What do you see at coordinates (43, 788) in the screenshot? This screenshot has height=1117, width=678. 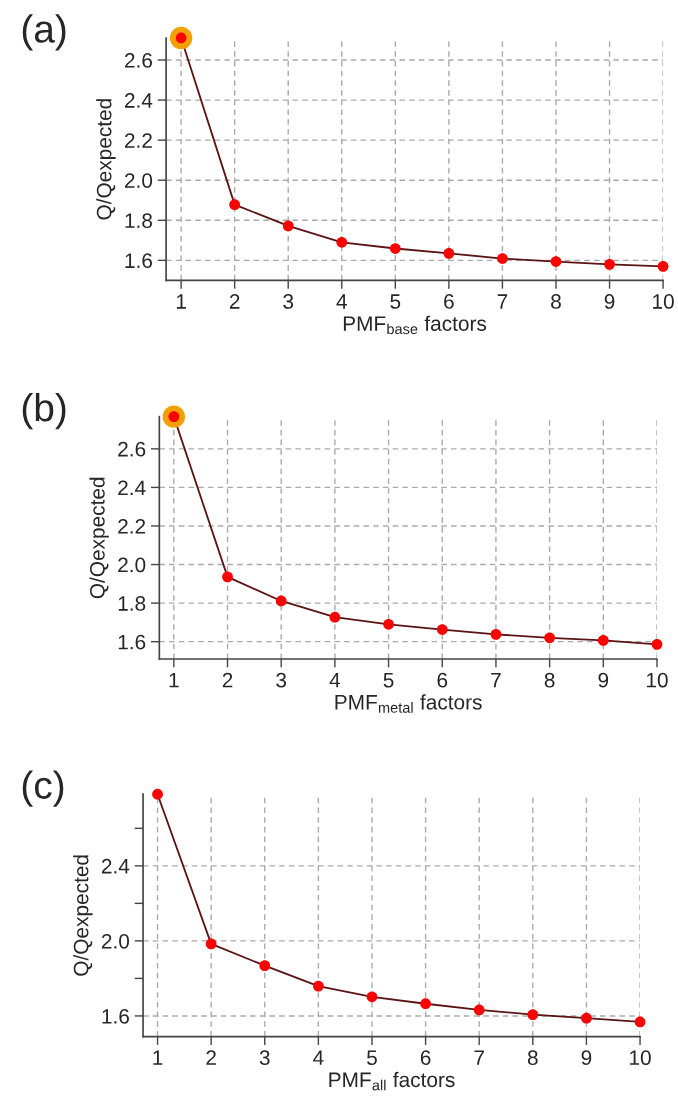 I see `chart-title: (c)` at bounding box center [43, 788].